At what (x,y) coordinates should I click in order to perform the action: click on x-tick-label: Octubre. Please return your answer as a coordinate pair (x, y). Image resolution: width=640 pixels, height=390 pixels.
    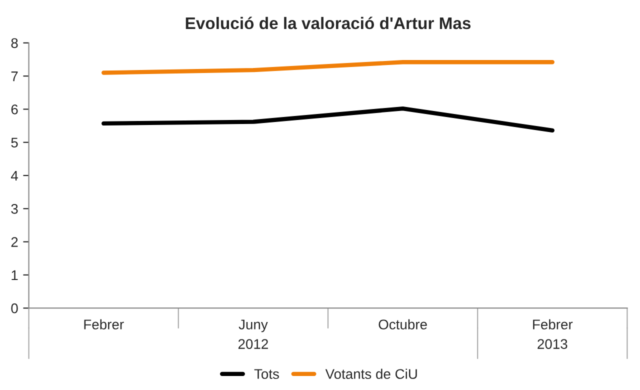
    Looking at the image, I should click on (402, 324).